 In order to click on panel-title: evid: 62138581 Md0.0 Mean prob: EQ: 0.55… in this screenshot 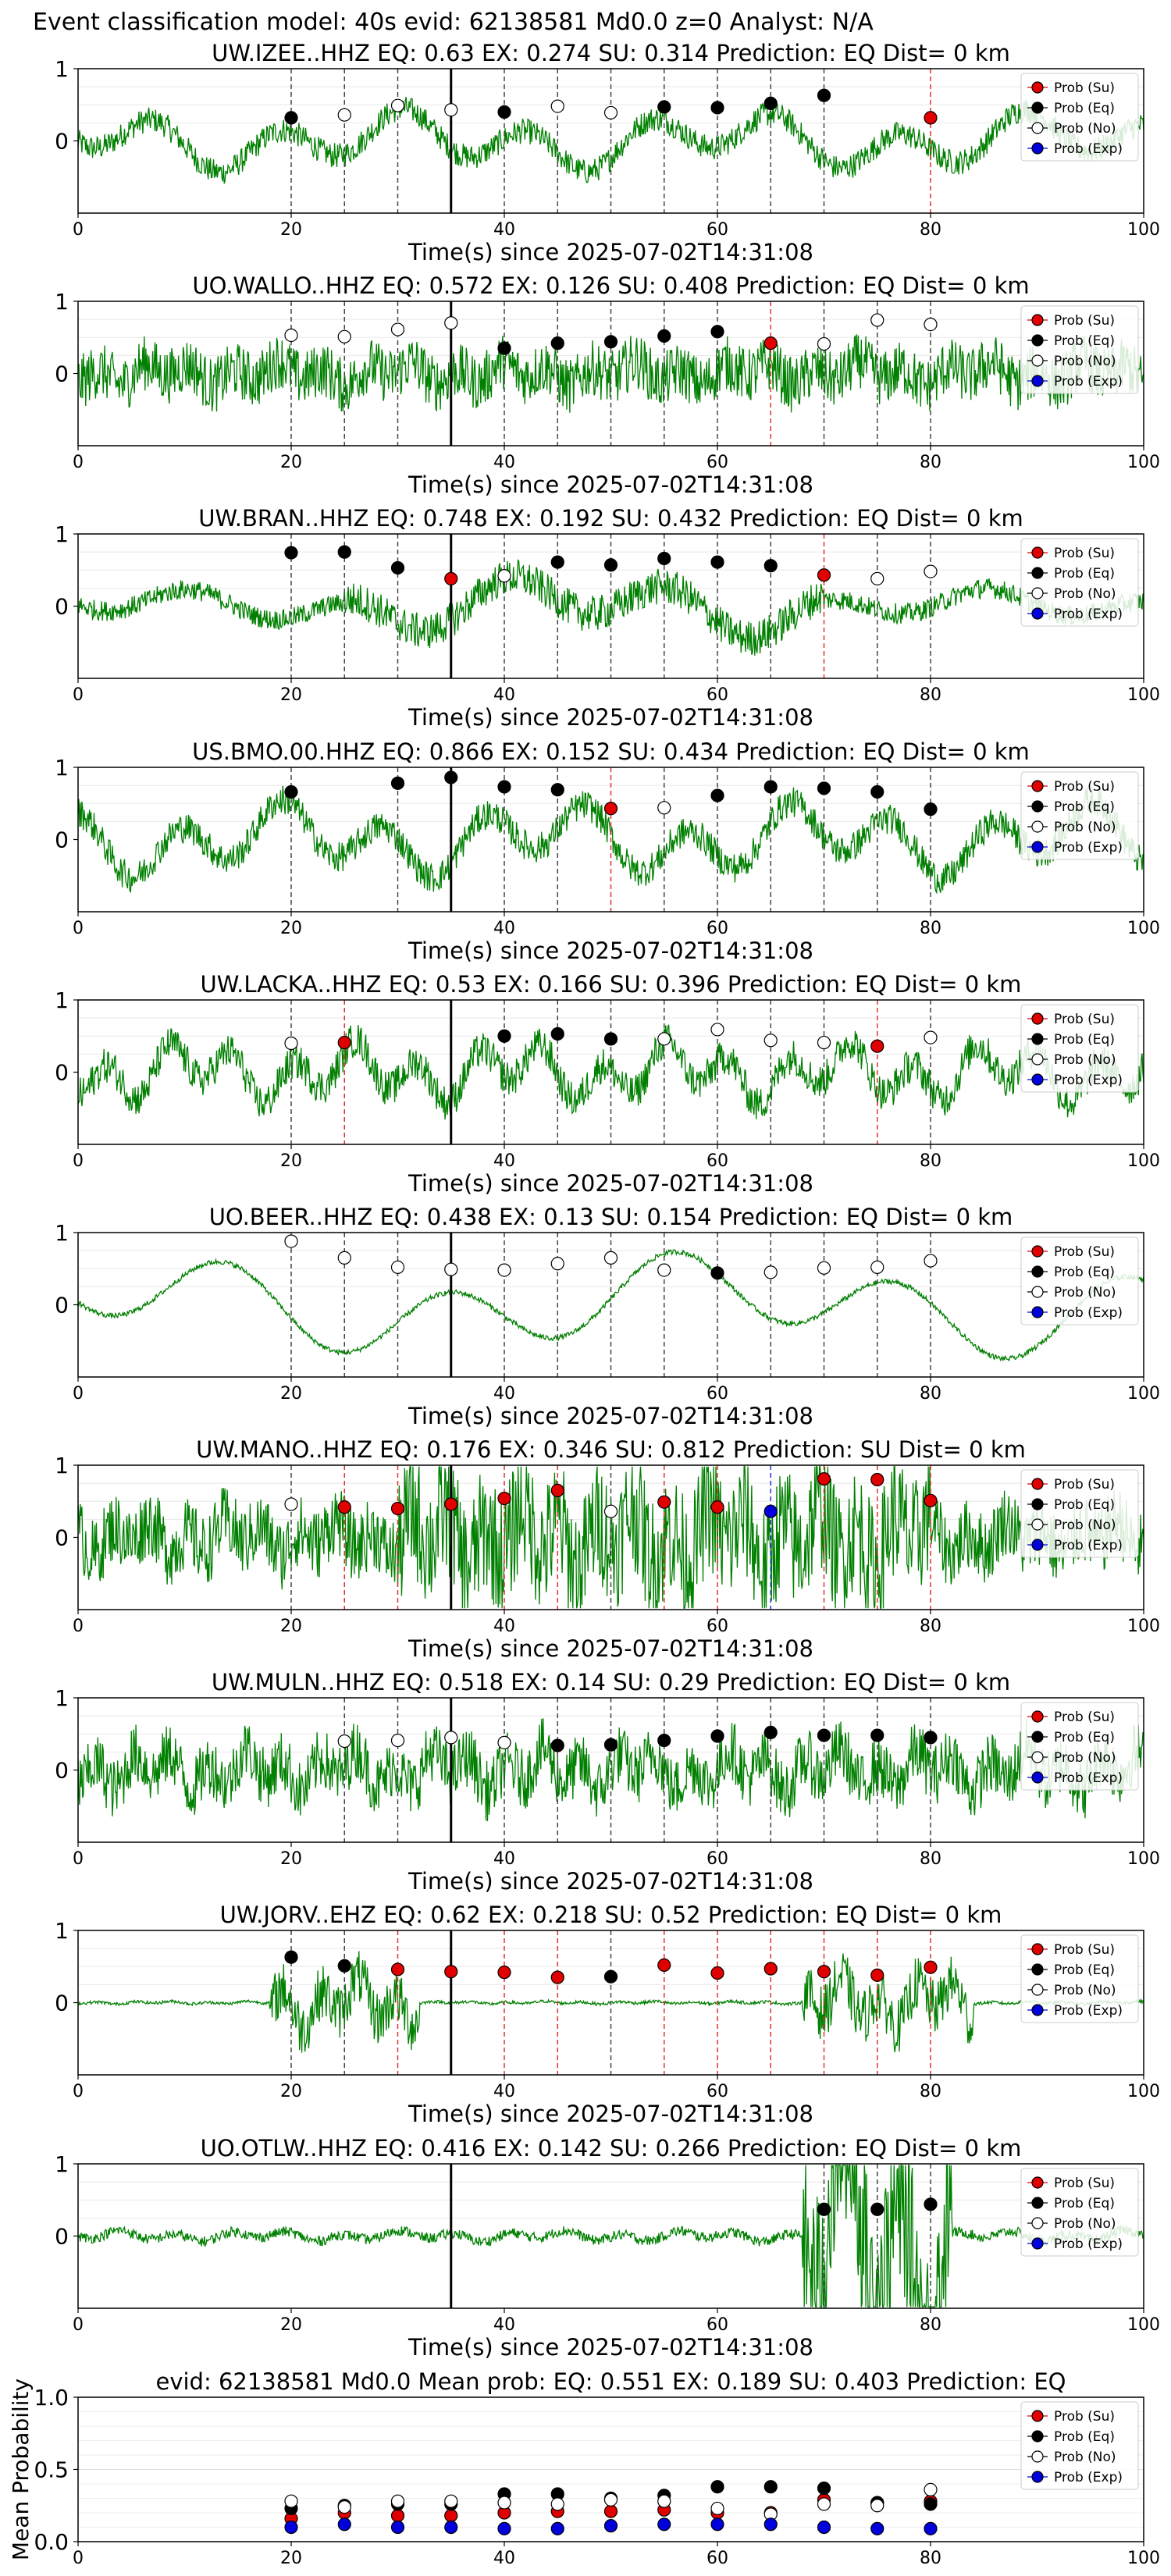, I will do `click(611, 2381)`.